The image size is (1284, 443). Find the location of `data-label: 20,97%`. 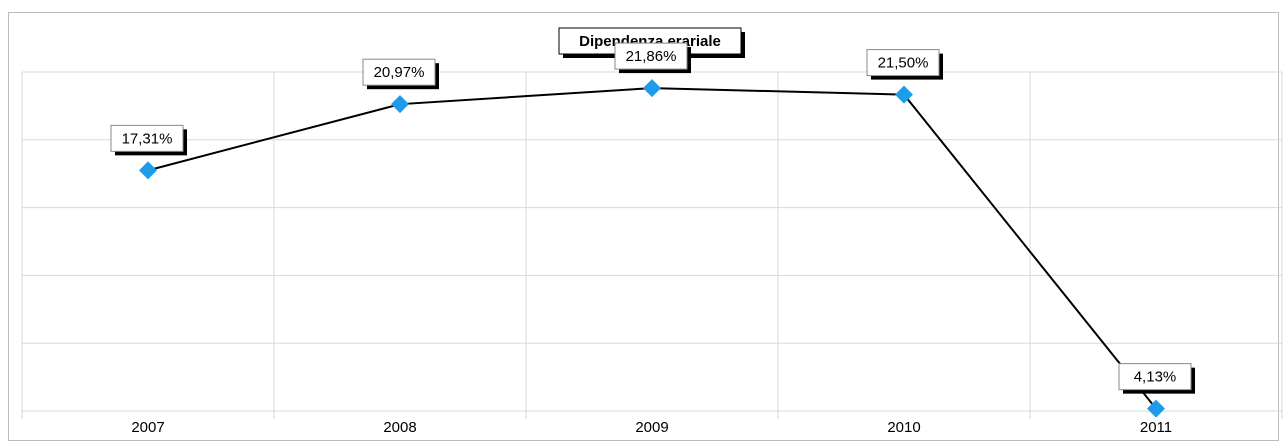

data-label: 20,97% is located at coordinates (399, 72).